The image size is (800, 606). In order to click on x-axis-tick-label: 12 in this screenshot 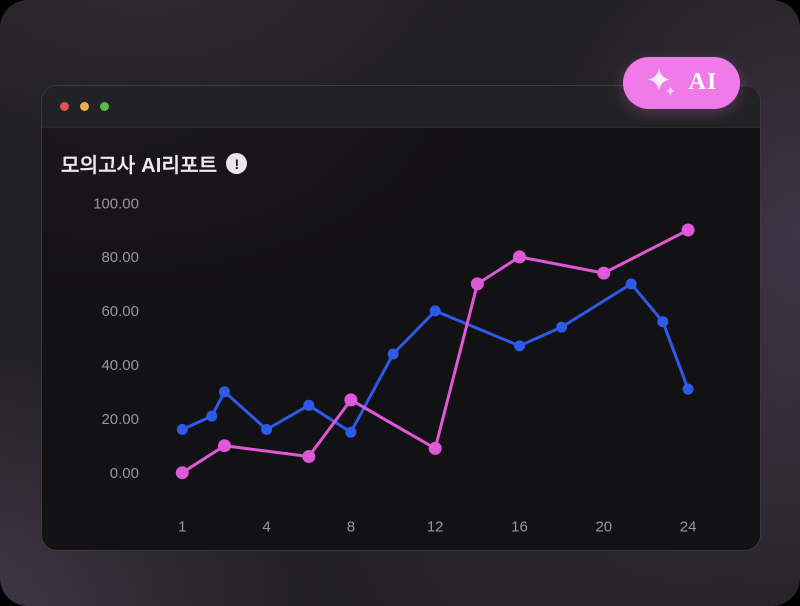, I will do `click(435, 526)`.